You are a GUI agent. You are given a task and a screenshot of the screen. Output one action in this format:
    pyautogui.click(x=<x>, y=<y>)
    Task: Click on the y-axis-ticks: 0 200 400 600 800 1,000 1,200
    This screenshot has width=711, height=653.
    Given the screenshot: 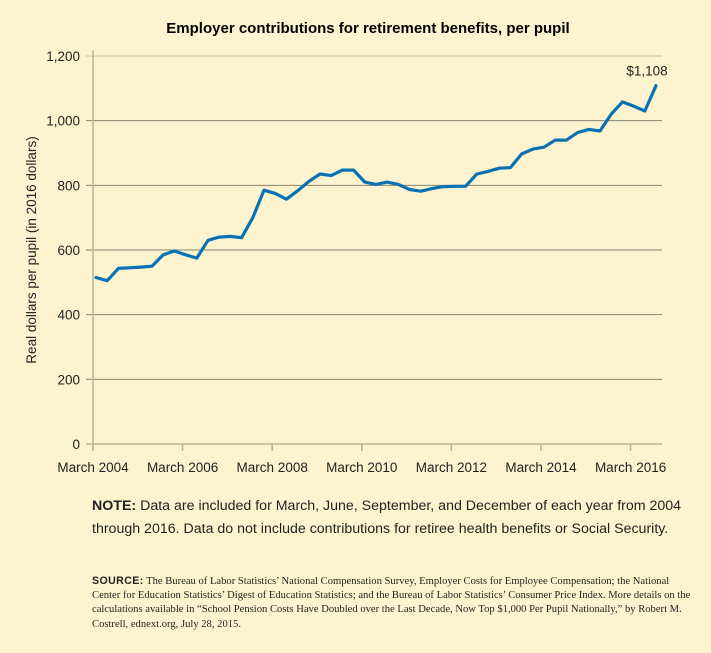 What is the action you would take?
    pyautogui.click(x=63, y=250)
    